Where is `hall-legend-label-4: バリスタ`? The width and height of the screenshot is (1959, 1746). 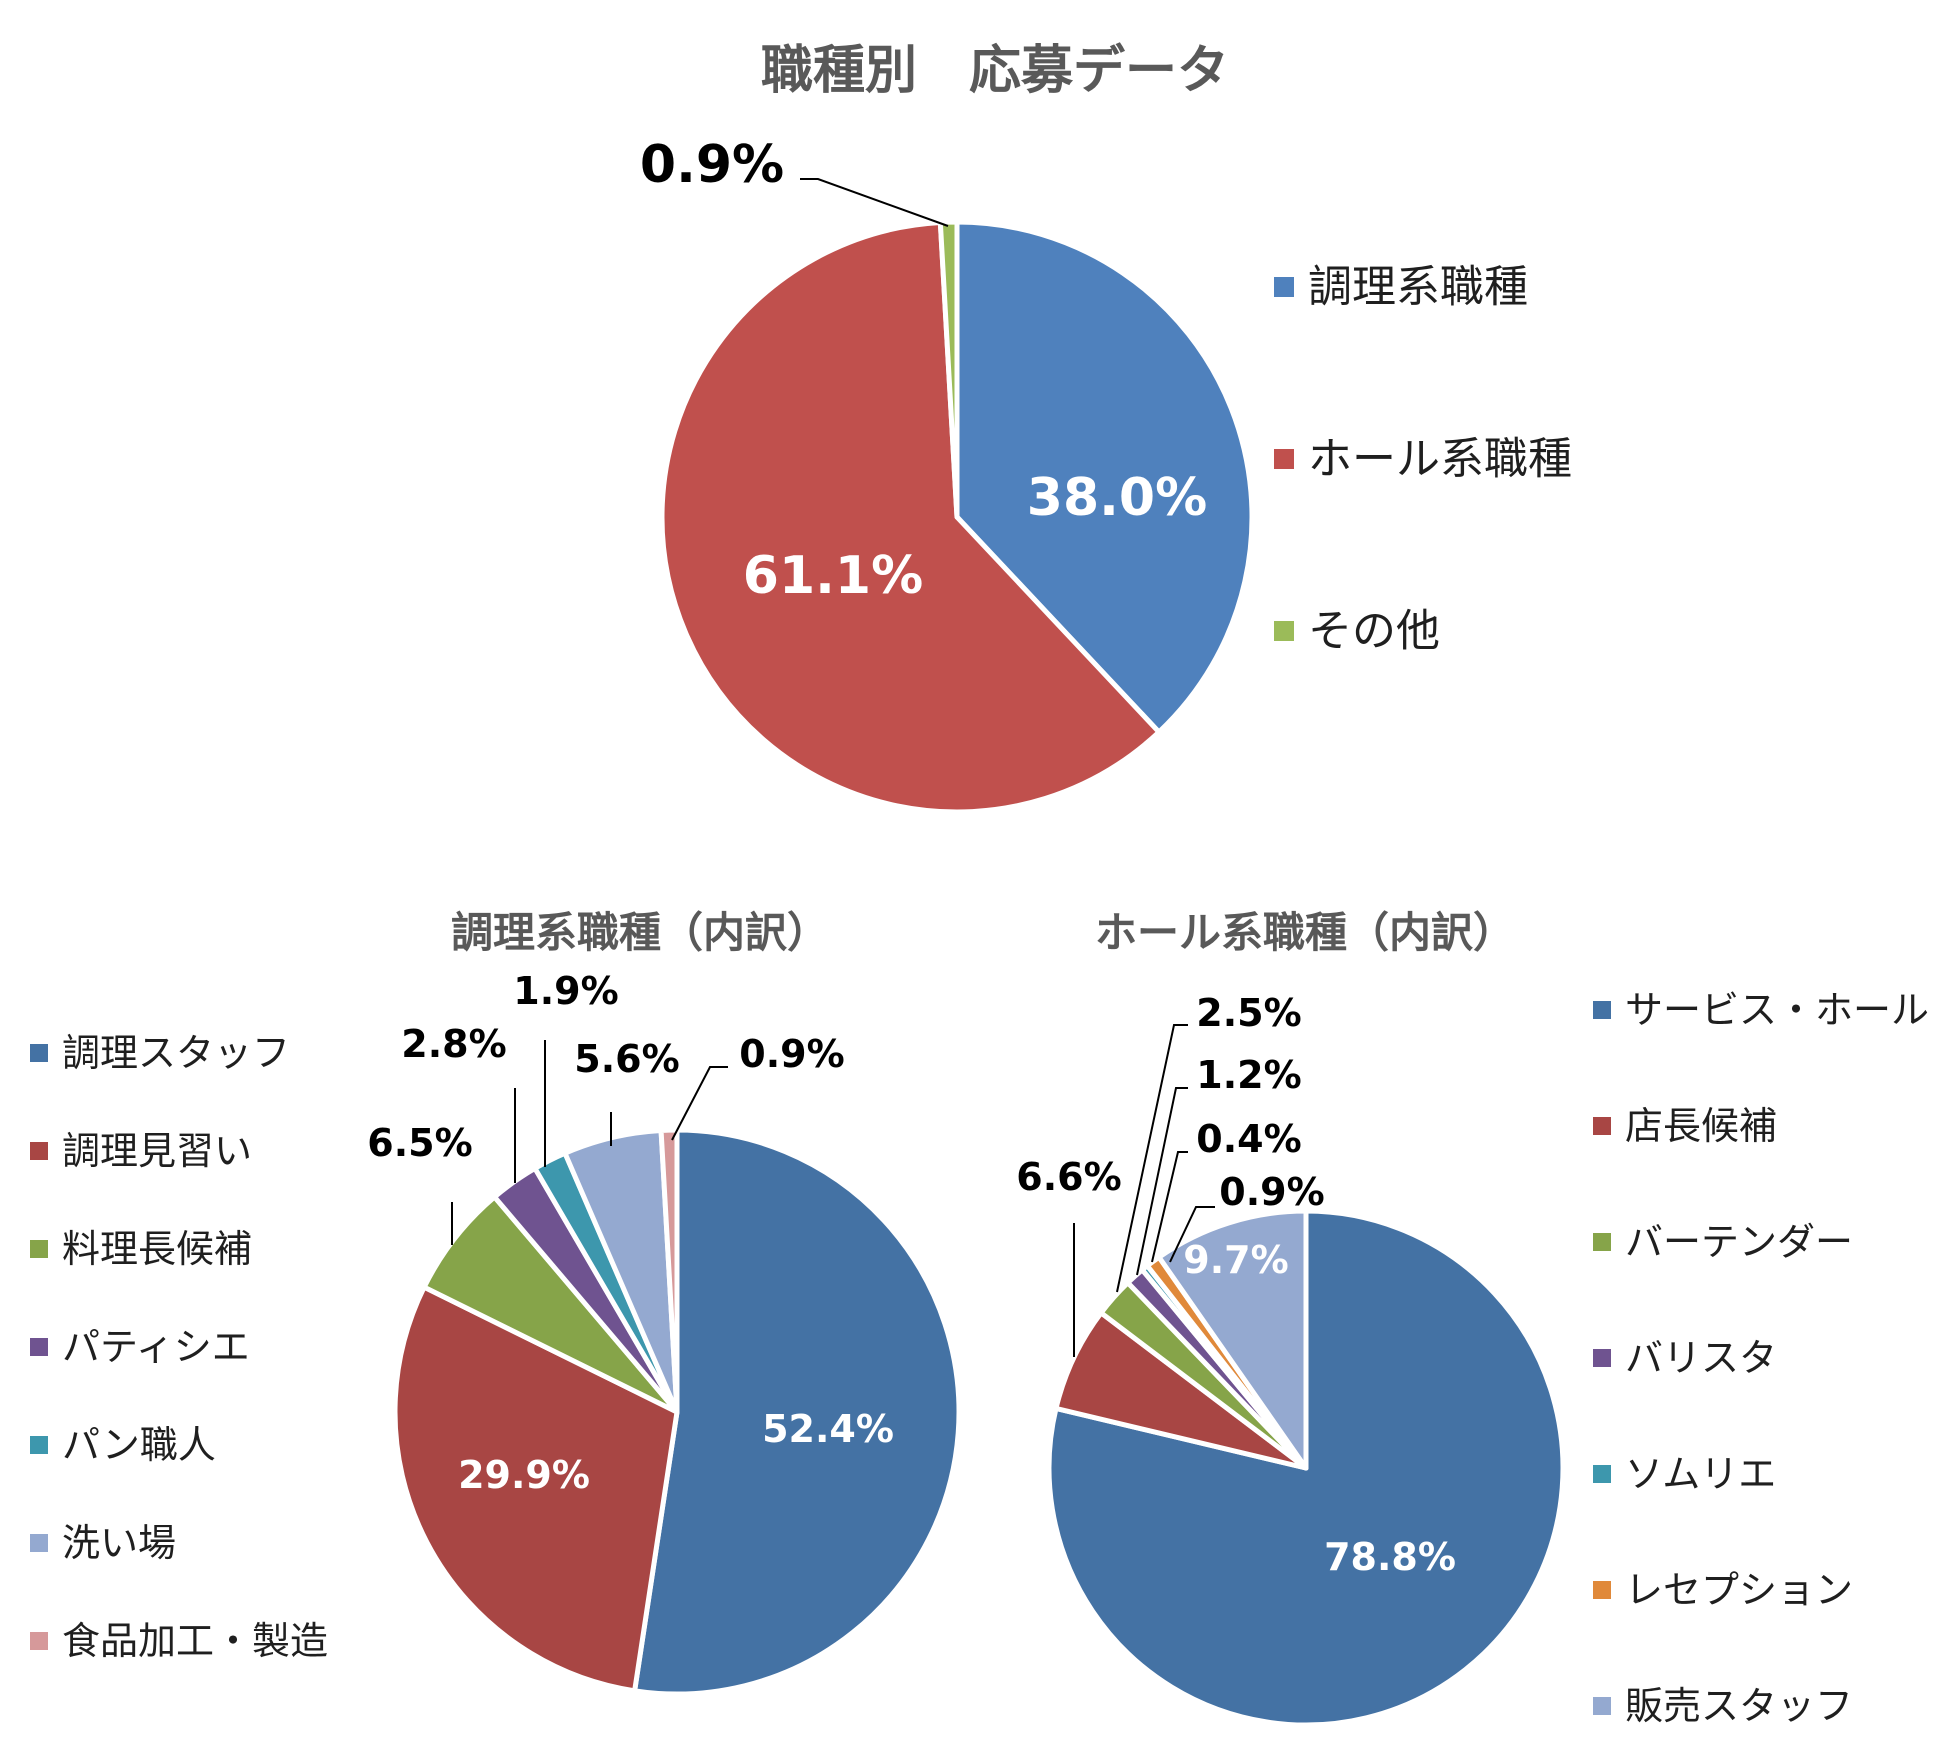 hall-legend-label-4: バリスタ is located at coordinates (1701, 1358).